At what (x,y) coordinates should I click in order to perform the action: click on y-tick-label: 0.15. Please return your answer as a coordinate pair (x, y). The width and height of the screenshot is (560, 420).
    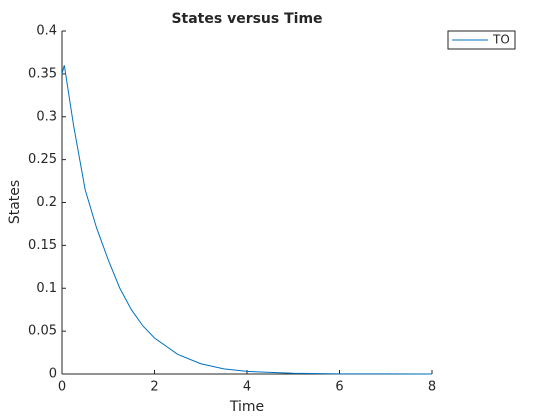
    Looking at the image, I should click on (42, 245).